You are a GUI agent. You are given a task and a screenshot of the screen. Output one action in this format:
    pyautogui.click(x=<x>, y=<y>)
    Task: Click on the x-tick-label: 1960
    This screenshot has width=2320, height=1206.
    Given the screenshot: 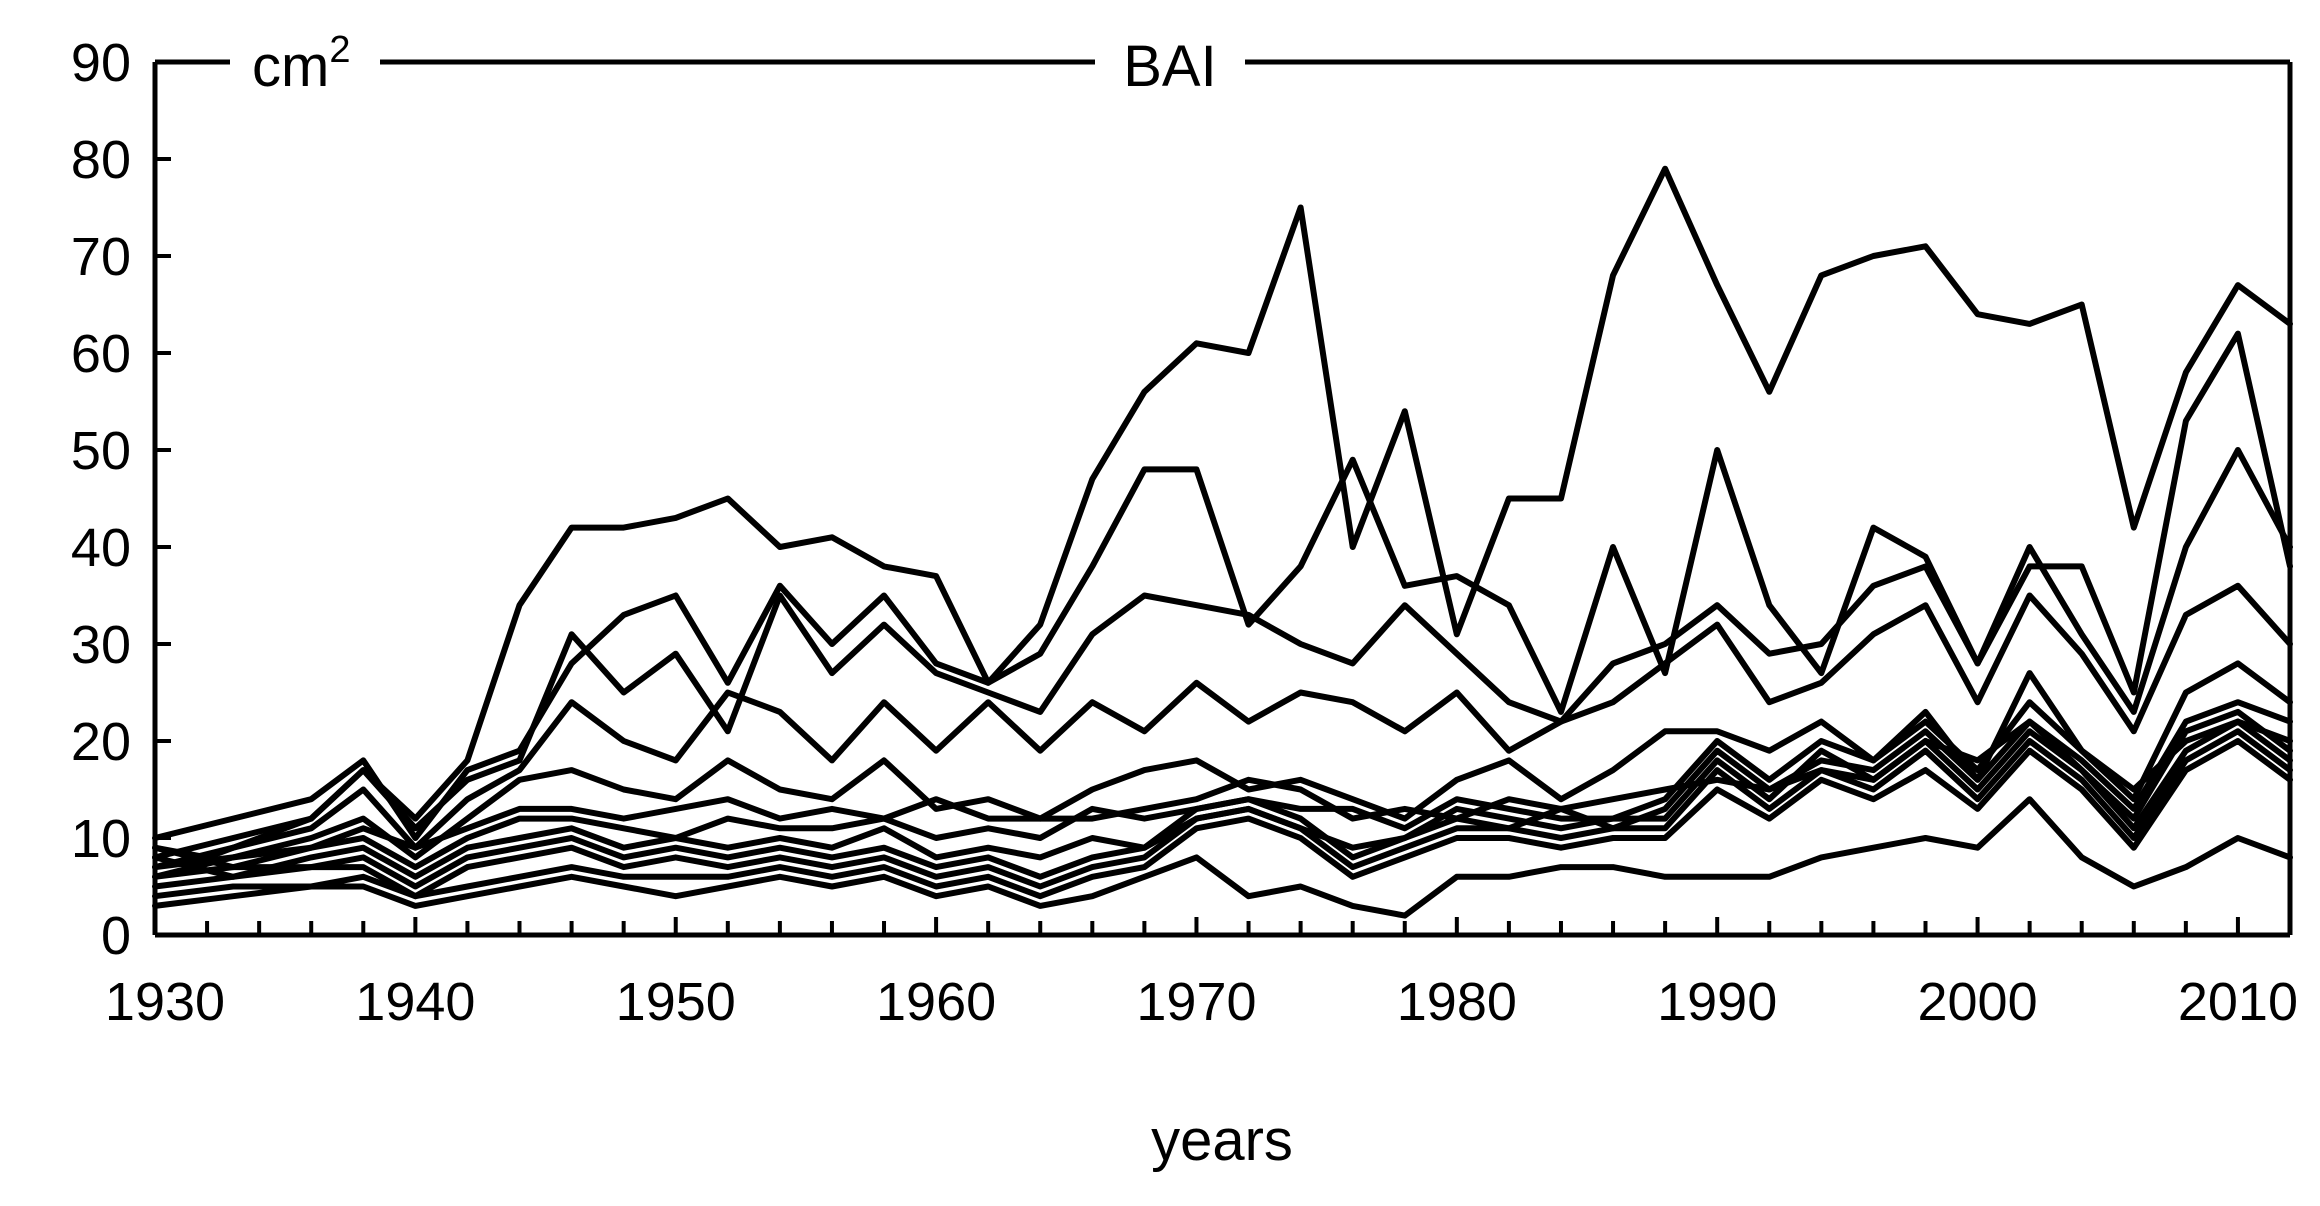 What is the action you would take?
    pyautogui.click(x=936, y=1002)
    